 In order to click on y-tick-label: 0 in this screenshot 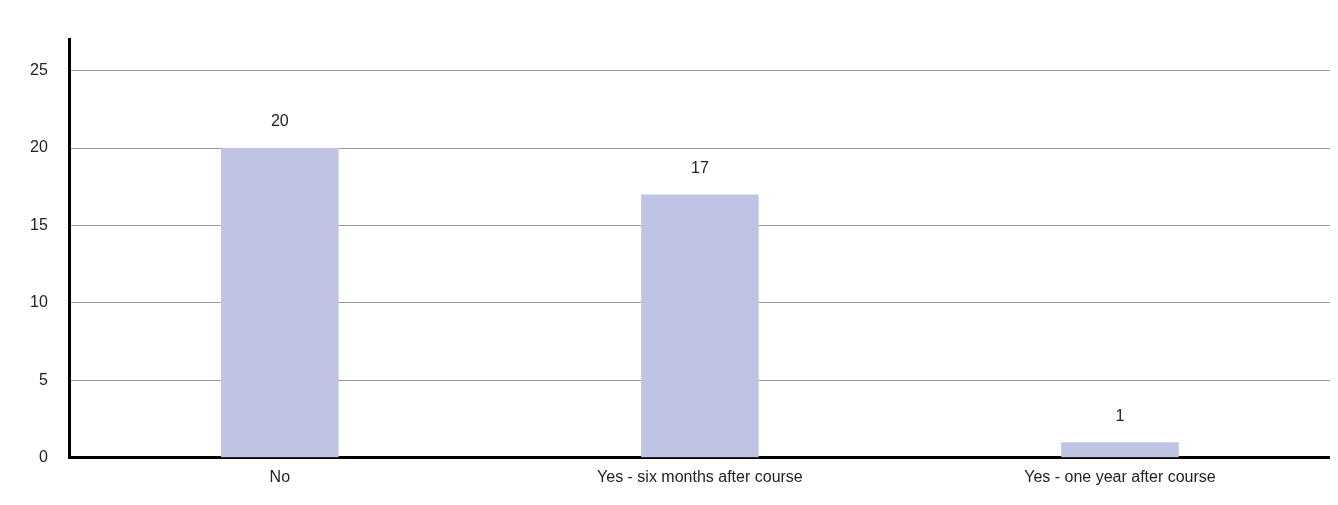, I will do `click(43, 457)`.